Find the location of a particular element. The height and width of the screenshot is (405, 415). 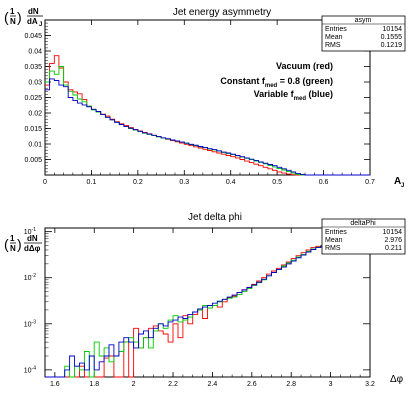

stats-value-mean: 0.1555 is located at coordinates (392, 37).